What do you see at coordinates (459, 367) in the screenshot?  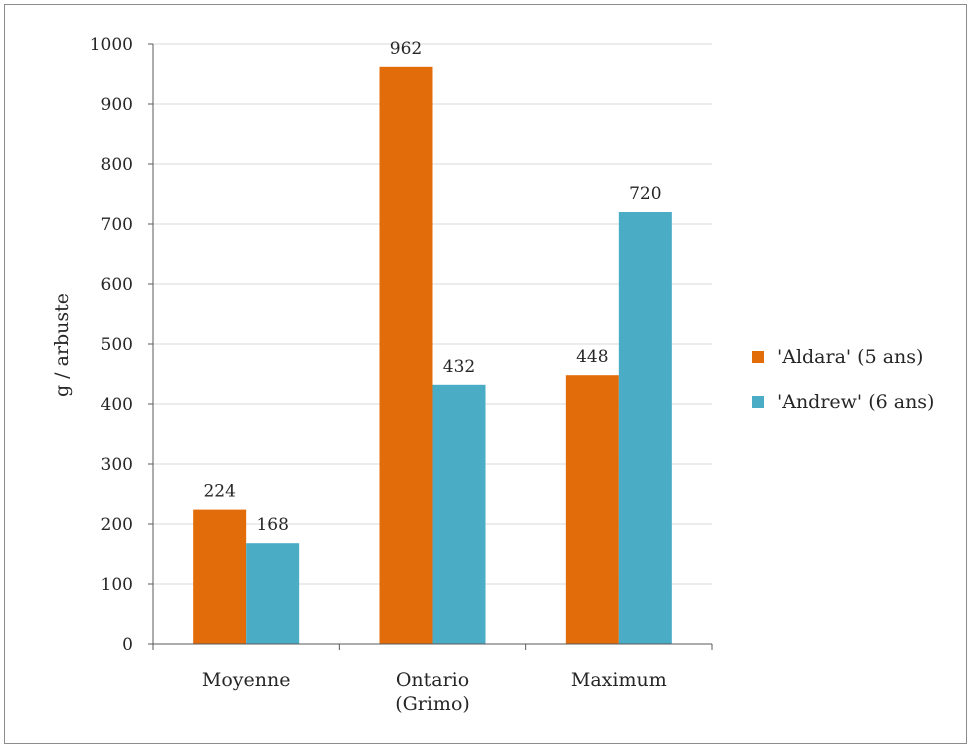 I see `data-label: 432` at bounding box center [459, 367].